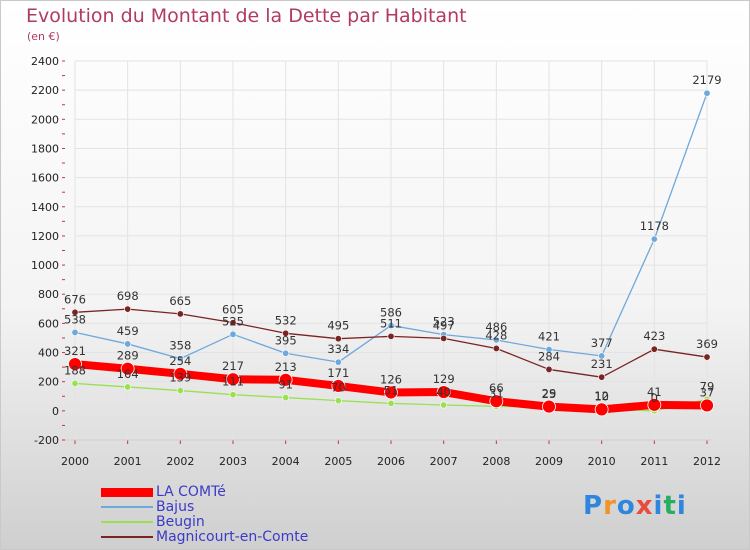 Image resolution: width=750 pixels, height=550 pixels. I want to click on legend-label: LA COMTé, so click(191, 492).